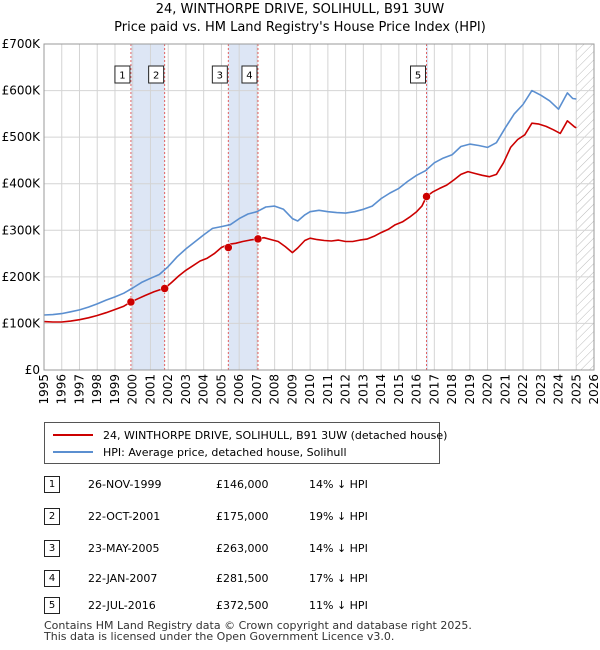 The height and width of the screenshot is (650, 600). I want to click on y-tick-label: £400K, so click(22, 184).